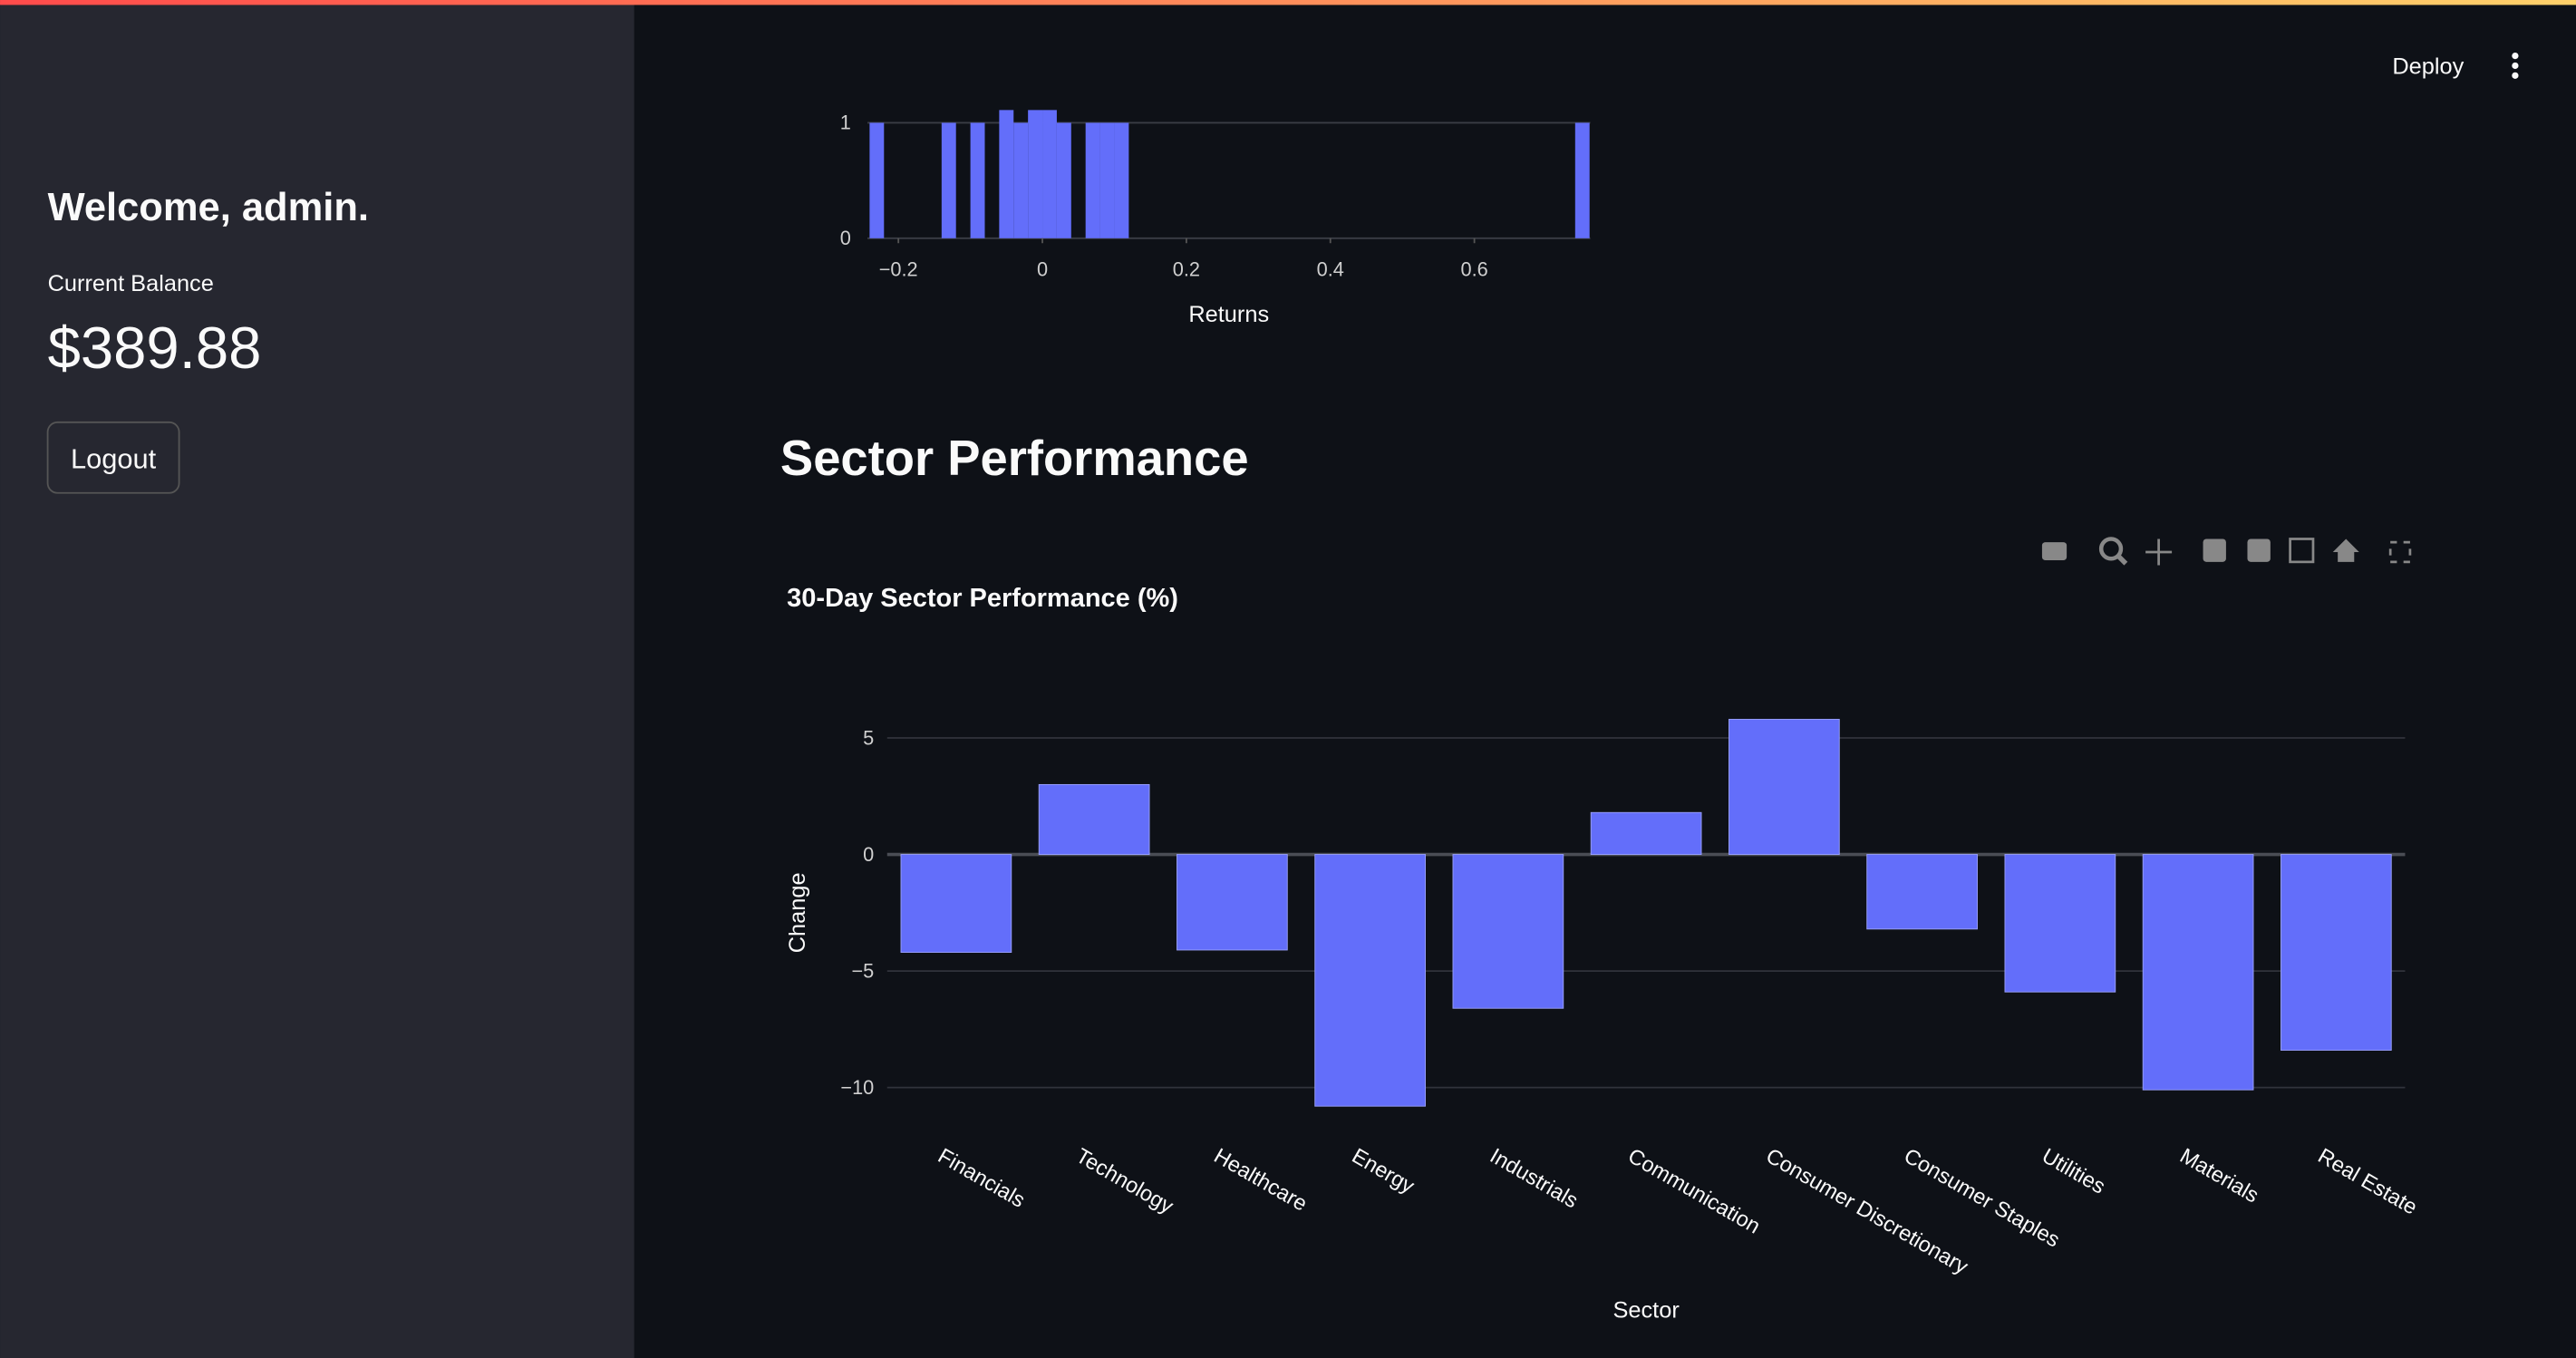 This screenshot has height=1358, width=2576. What do you see at coordinates (155, 348) in the screenshot?
I see `balance: $389.88` at bounding box center [155, 348].